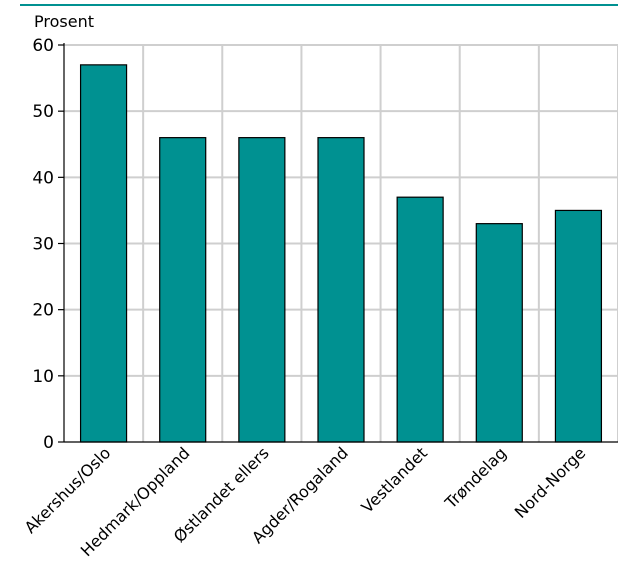  I want to click on y-tick-label: 60, so click(43, 46).